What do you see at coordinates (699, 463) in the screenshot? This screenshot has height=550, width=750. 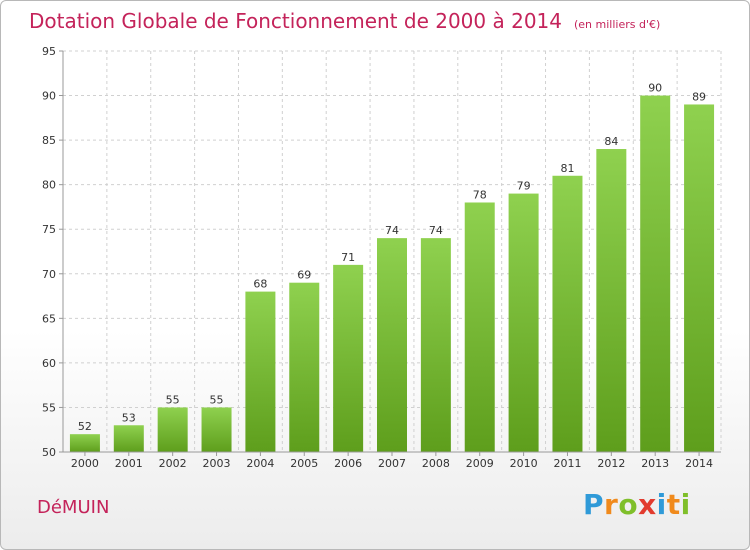 I see `x-tick-label: 2014` at bounding box center [699, 463].